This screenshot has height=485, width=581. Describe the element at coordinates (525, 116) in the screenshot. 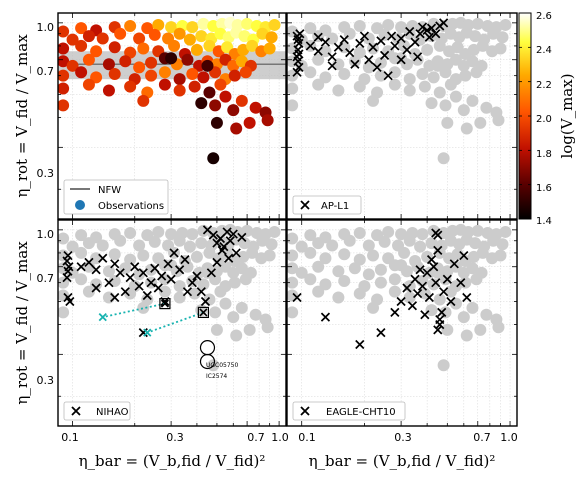

I see `colorbar-ticks` at that location.